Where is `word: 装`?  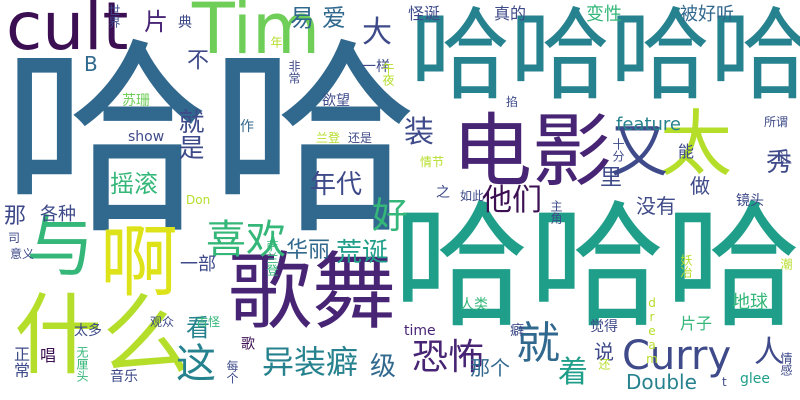
word: 装 is located at coordinates (419, 132).